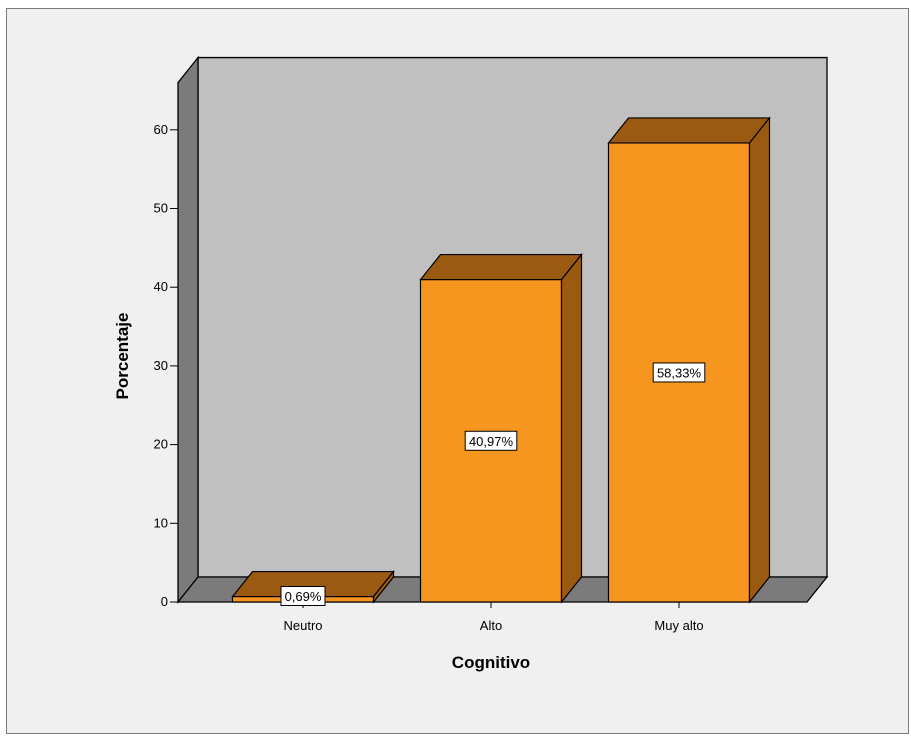 The width and height of the screenshot is (911, 736). I want to click on data-label-text: 40,97%, so click(491, 441).